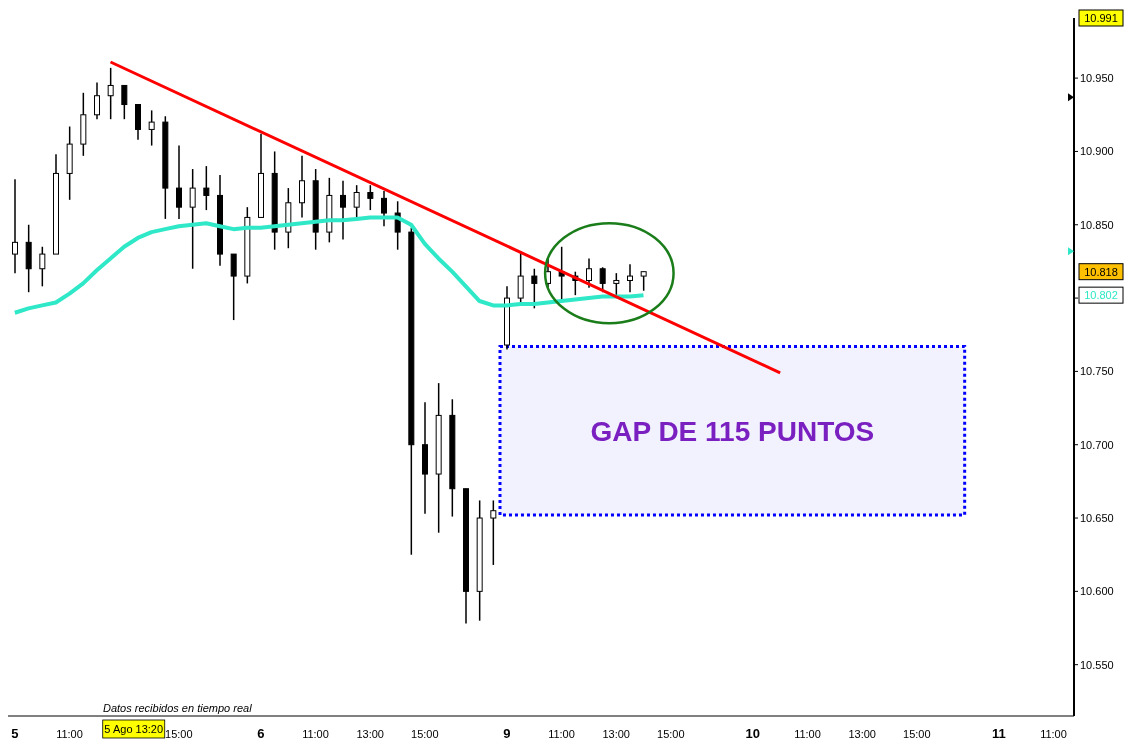 The width and height of the screenshot is (1140, 748). I want to click on text: 10.802, so click(1101, 295).